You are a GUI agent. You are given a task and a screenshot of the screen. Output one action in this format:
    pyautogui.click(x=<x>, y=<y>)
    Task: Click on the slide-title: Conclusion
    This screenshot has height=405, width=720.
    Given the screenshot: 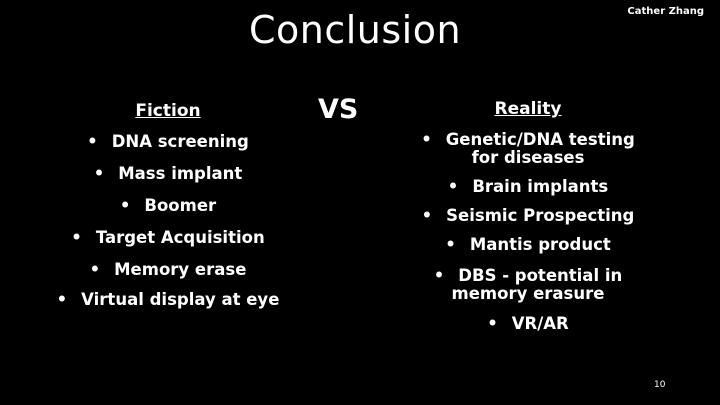 What is the action you would take?
    pyautogui.click(x=355, y=30)
    